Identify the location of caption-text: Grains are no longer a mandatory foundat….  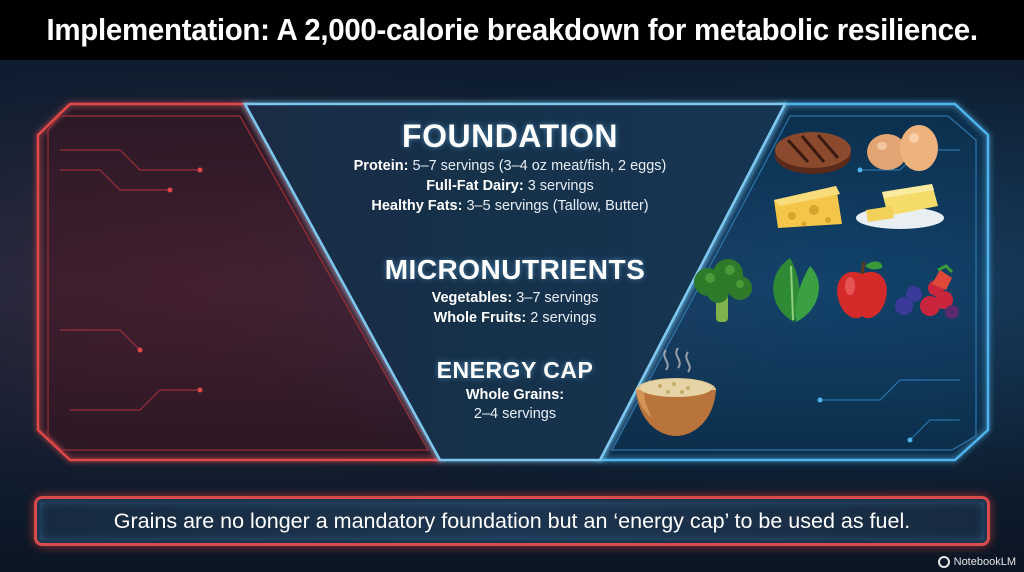
(512, 520).